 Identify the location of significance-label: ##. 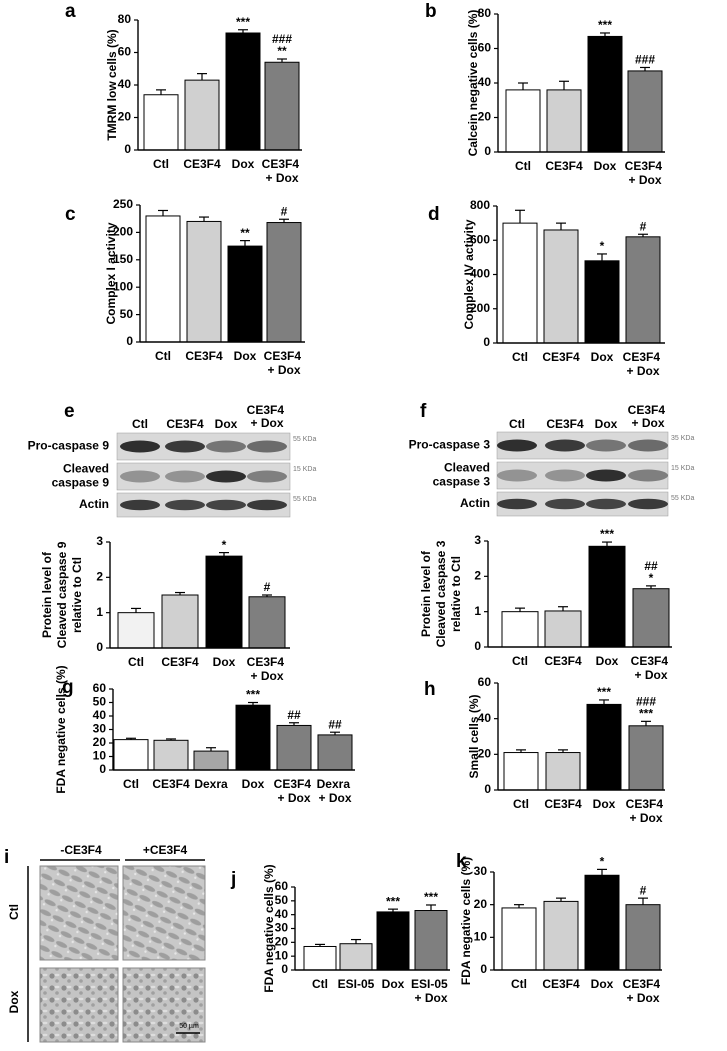
(294, 715).